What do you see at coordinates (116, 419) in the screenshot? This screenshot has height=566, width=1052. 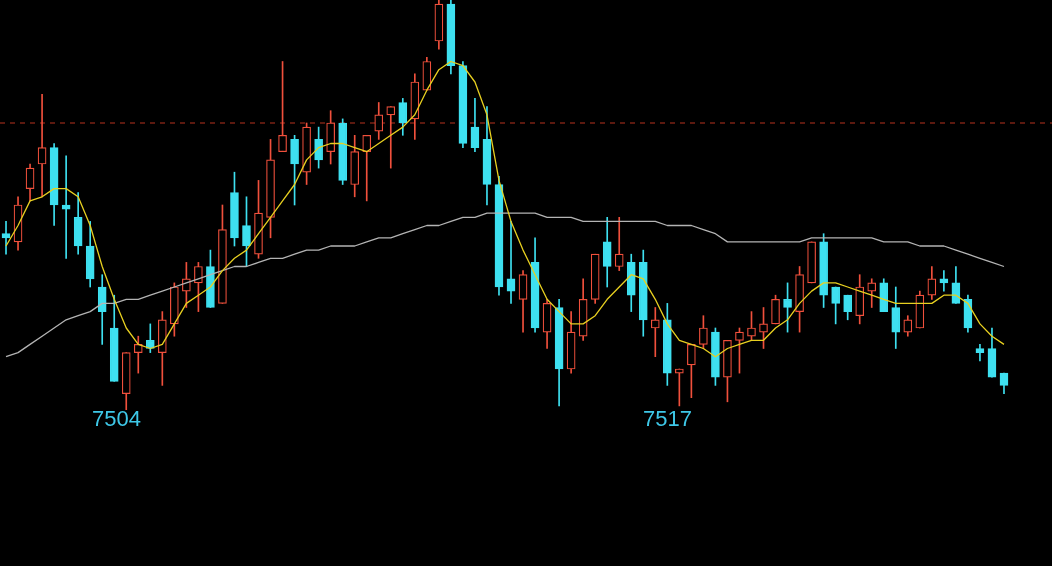 I see `annotation: 7504` at bounding box center [116, 419].